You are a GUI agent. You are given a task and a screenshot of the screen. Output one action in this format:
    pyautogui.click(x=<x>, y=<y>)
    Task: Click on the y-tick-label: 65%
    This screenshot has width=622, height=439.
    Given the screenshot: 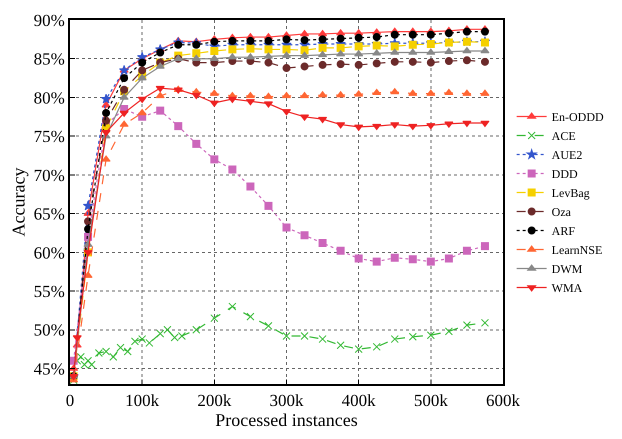 What is the action you would take?
    pyautogui.click(x=49, y=214)
    